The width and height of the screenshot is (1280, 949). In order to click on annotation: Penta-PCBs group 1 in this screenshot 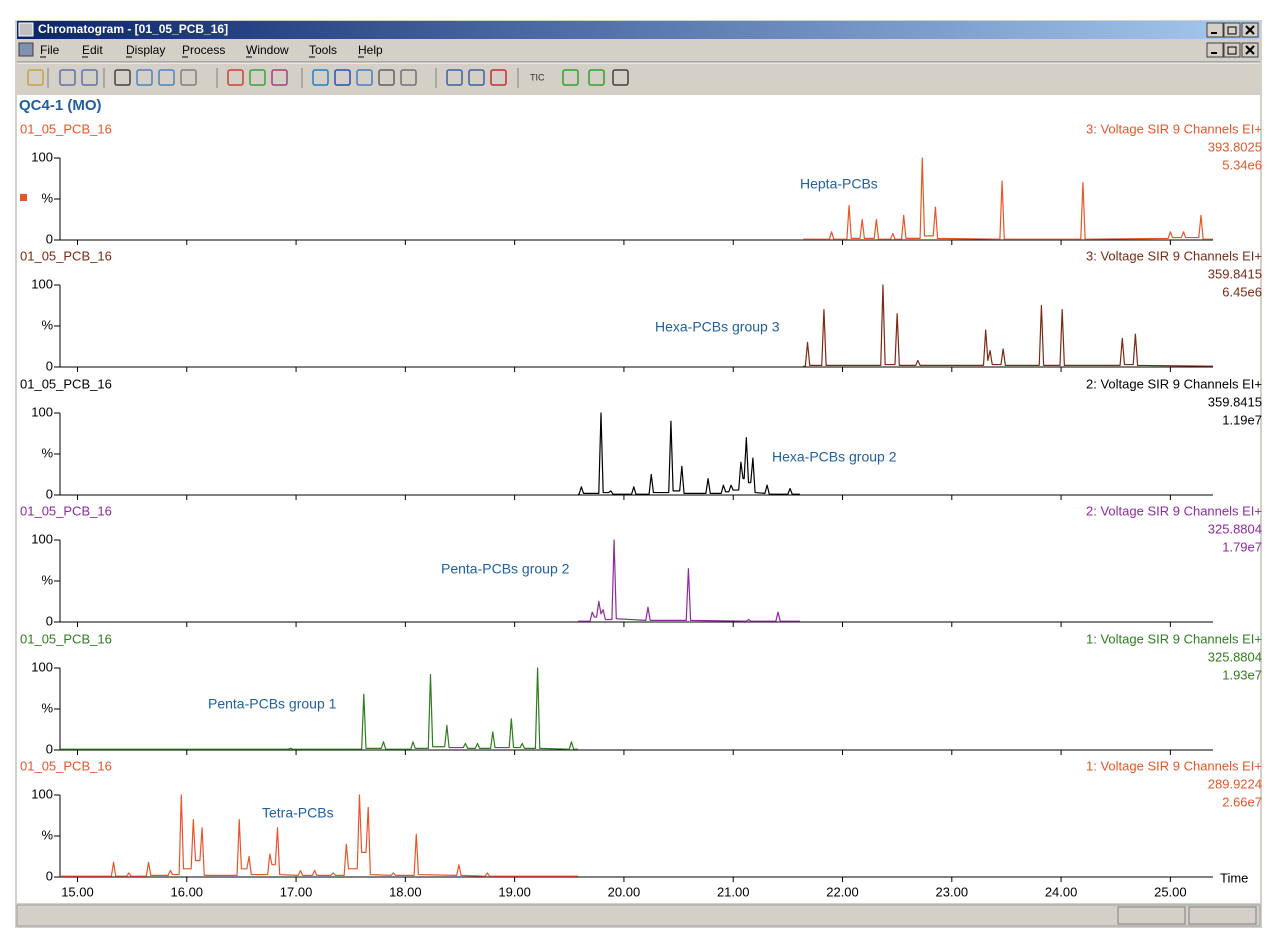, I will do `click(272, 704)`.